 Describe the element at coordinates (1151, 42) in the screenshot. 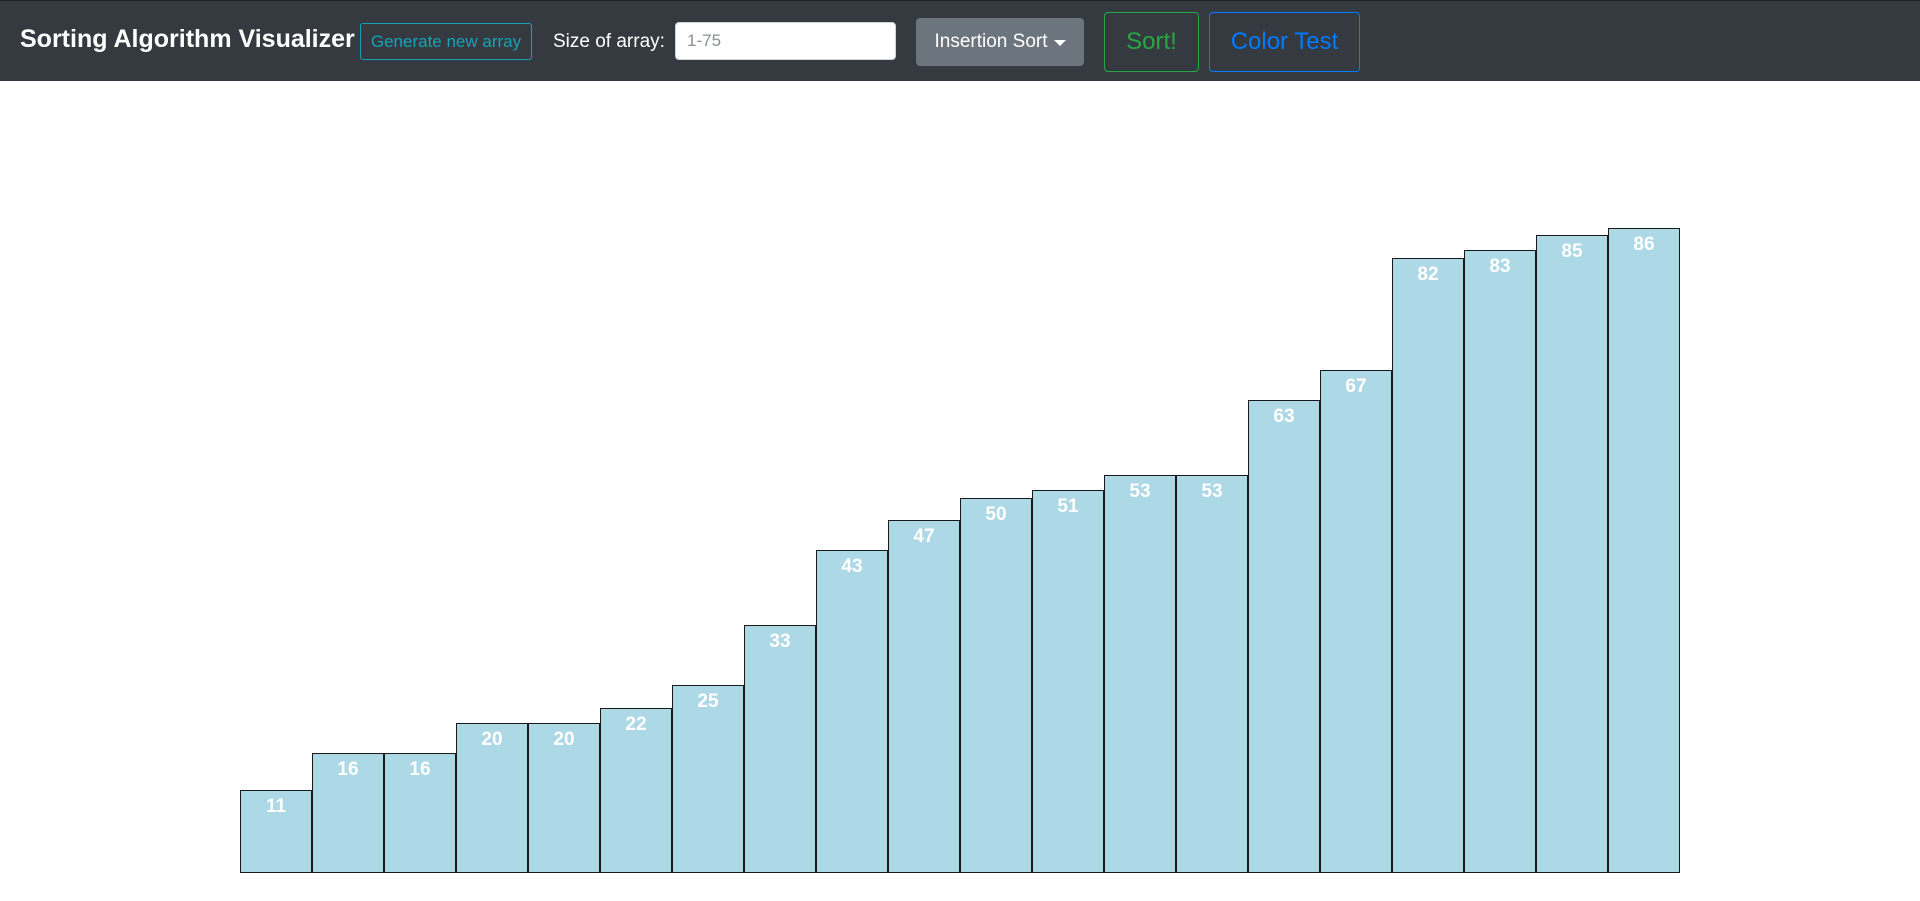

I see `sort-button: Sort!` at that location.